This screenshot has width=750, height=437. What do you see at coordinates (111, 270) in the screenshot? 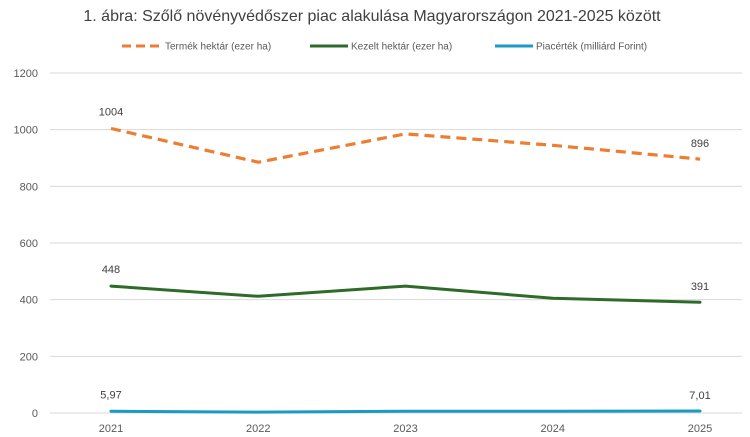
I see `data-label: 448` at bounding box center [111, 270].